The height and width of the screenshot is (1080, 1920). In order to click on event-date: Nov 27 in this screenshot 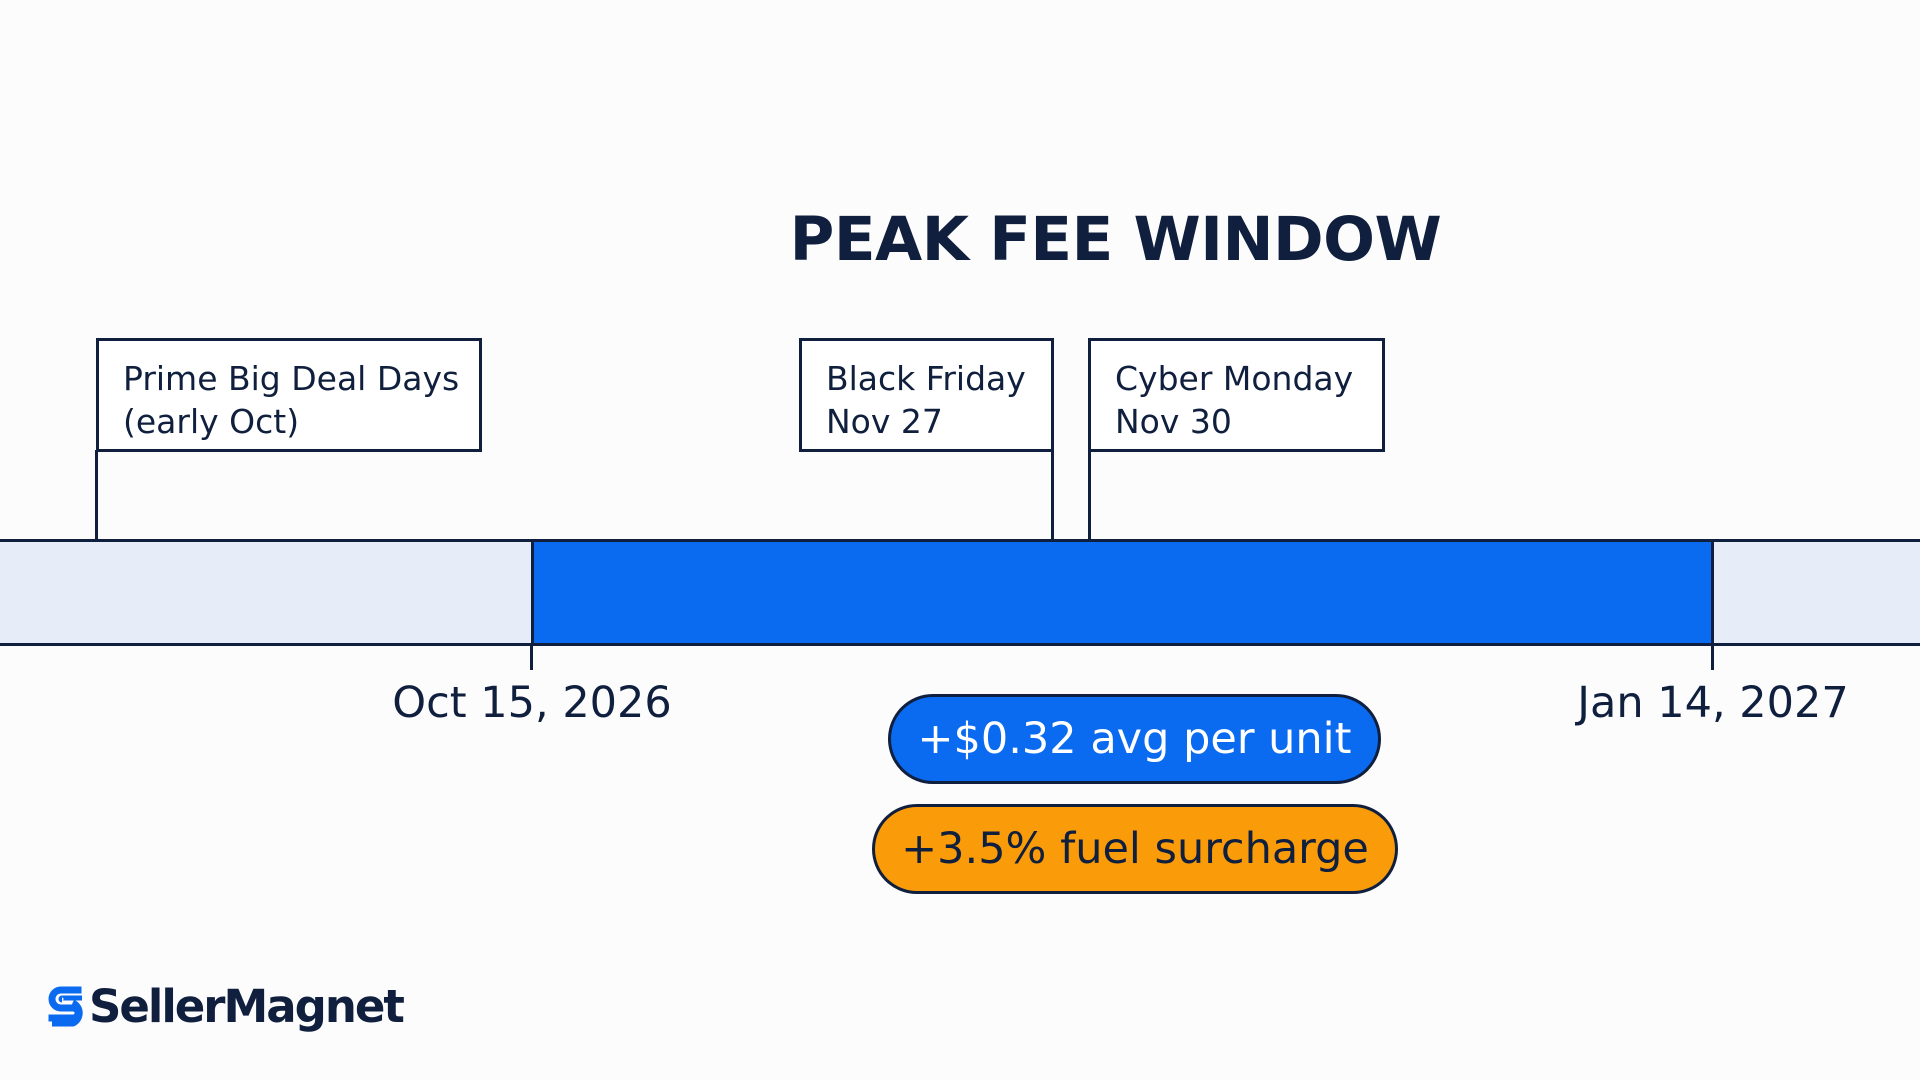, I will do `click(884, 421)`.